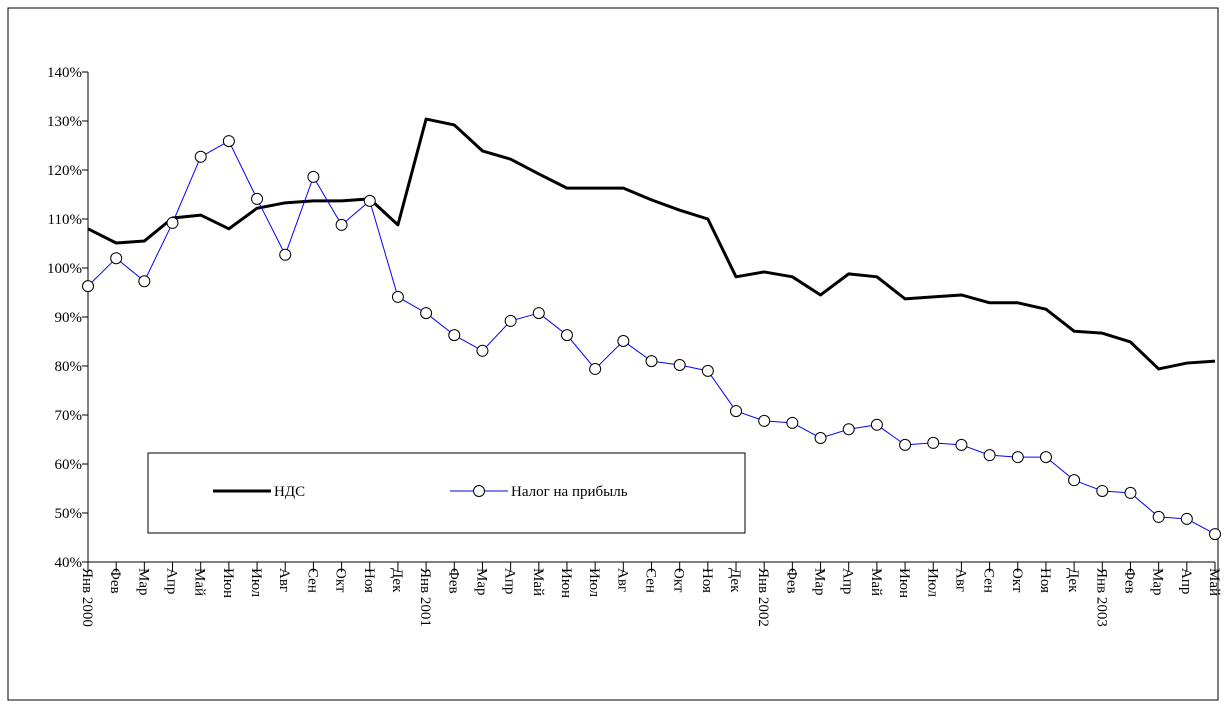 The height and width of the screenshot is (708, 1226). I want to click on x-tick-label: Янв 2000, so click(87, 597).